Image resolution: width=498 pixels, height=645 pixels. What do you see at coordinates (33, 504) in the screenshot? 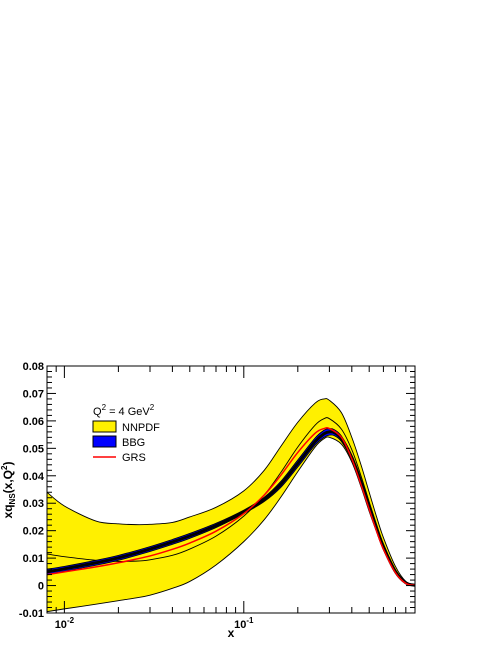
I see `y-tick-label: 0.03` at bounding box center [33, 504].